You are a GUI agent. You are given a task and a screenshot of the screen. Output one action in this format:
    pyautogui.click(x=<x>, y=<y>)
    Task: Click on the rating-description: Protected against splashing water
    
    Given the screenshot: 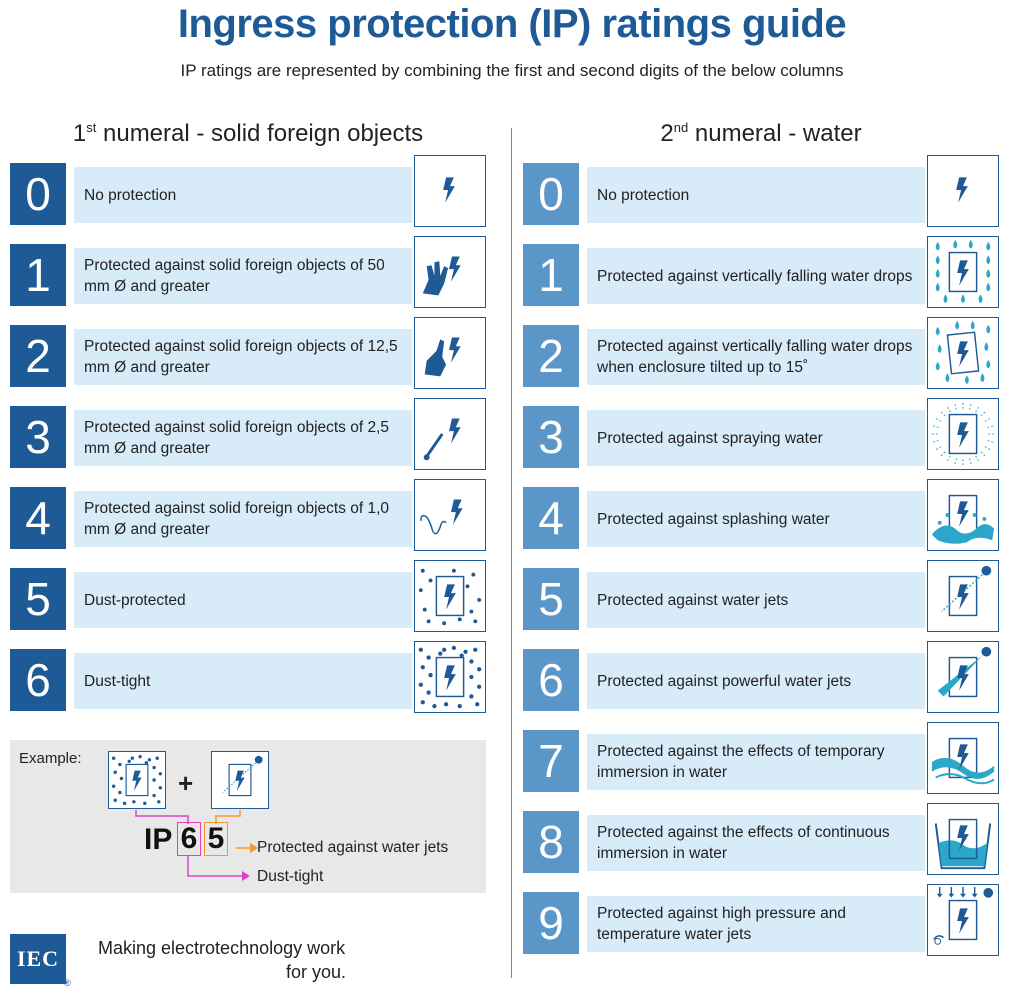 What is the action you would take?
    pyautogui.click(x=756, y=519)
    